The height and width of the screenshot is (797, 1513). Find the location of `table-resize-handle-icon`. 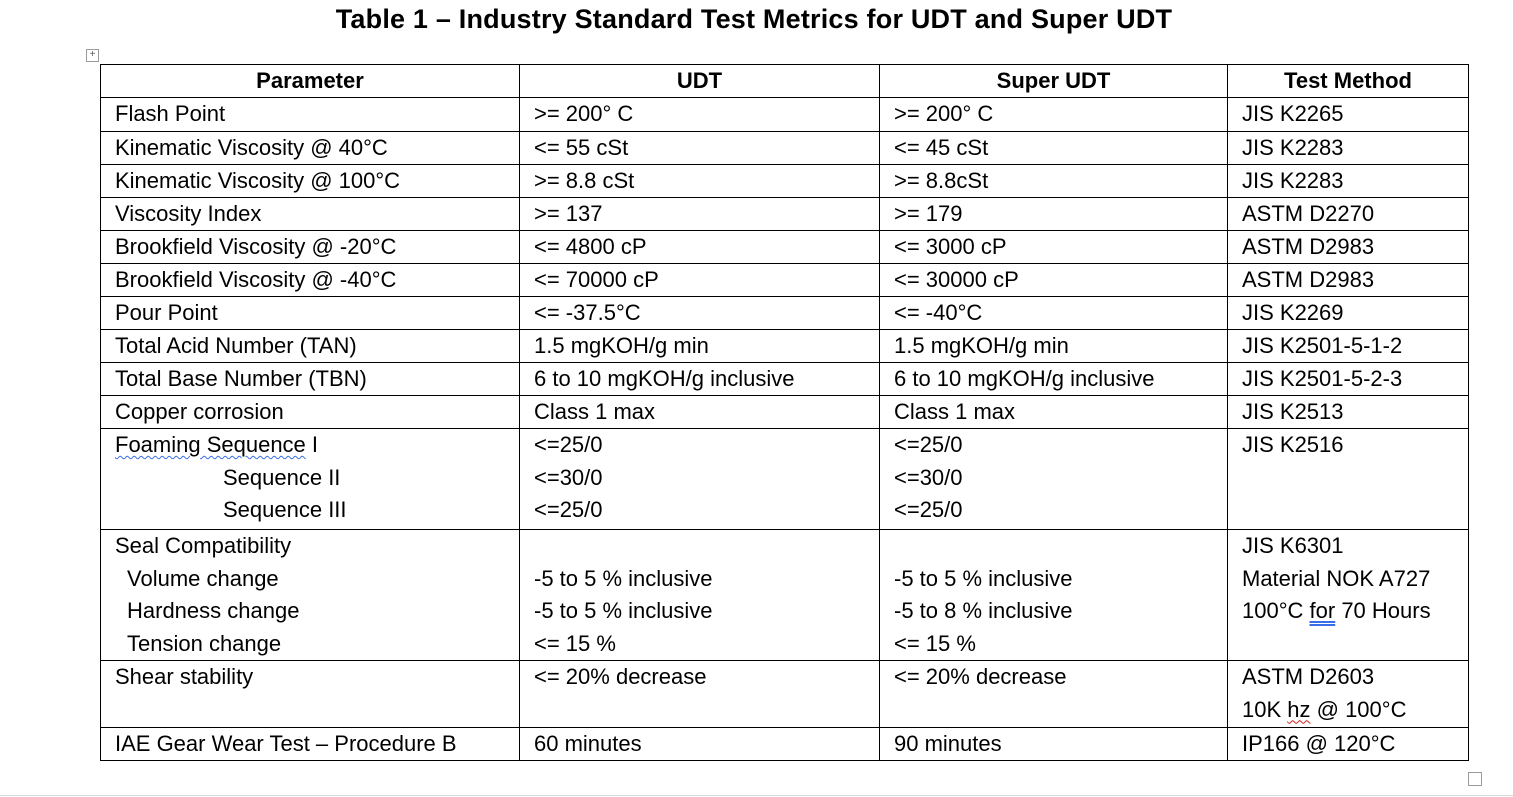

table-resize-handle-icon is located at coordinates (1475, 779).